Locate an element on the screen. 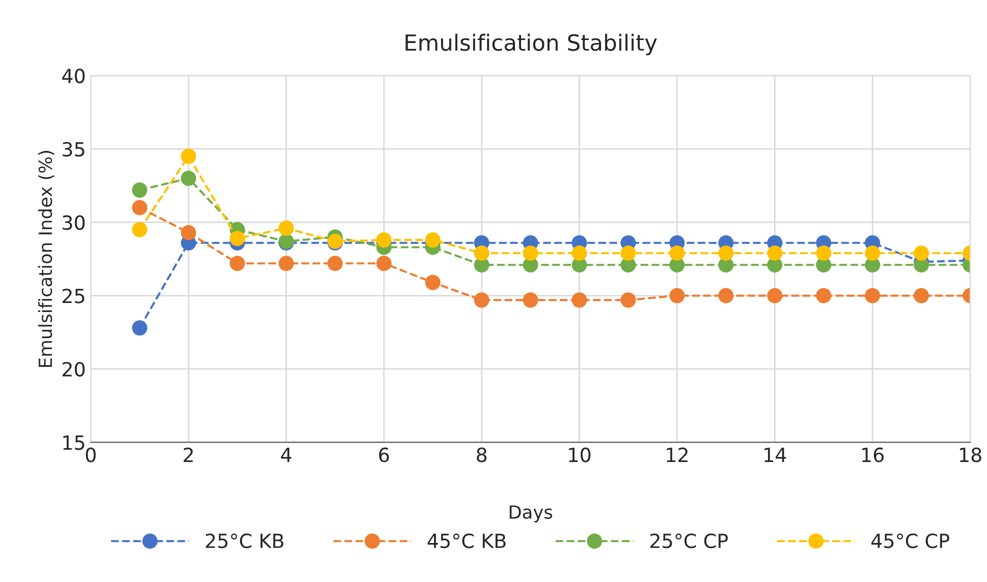 Image resolution: width=987 pixels, height=582 pixels. y-tick-label: 25 is located at coordinates (73, 296).